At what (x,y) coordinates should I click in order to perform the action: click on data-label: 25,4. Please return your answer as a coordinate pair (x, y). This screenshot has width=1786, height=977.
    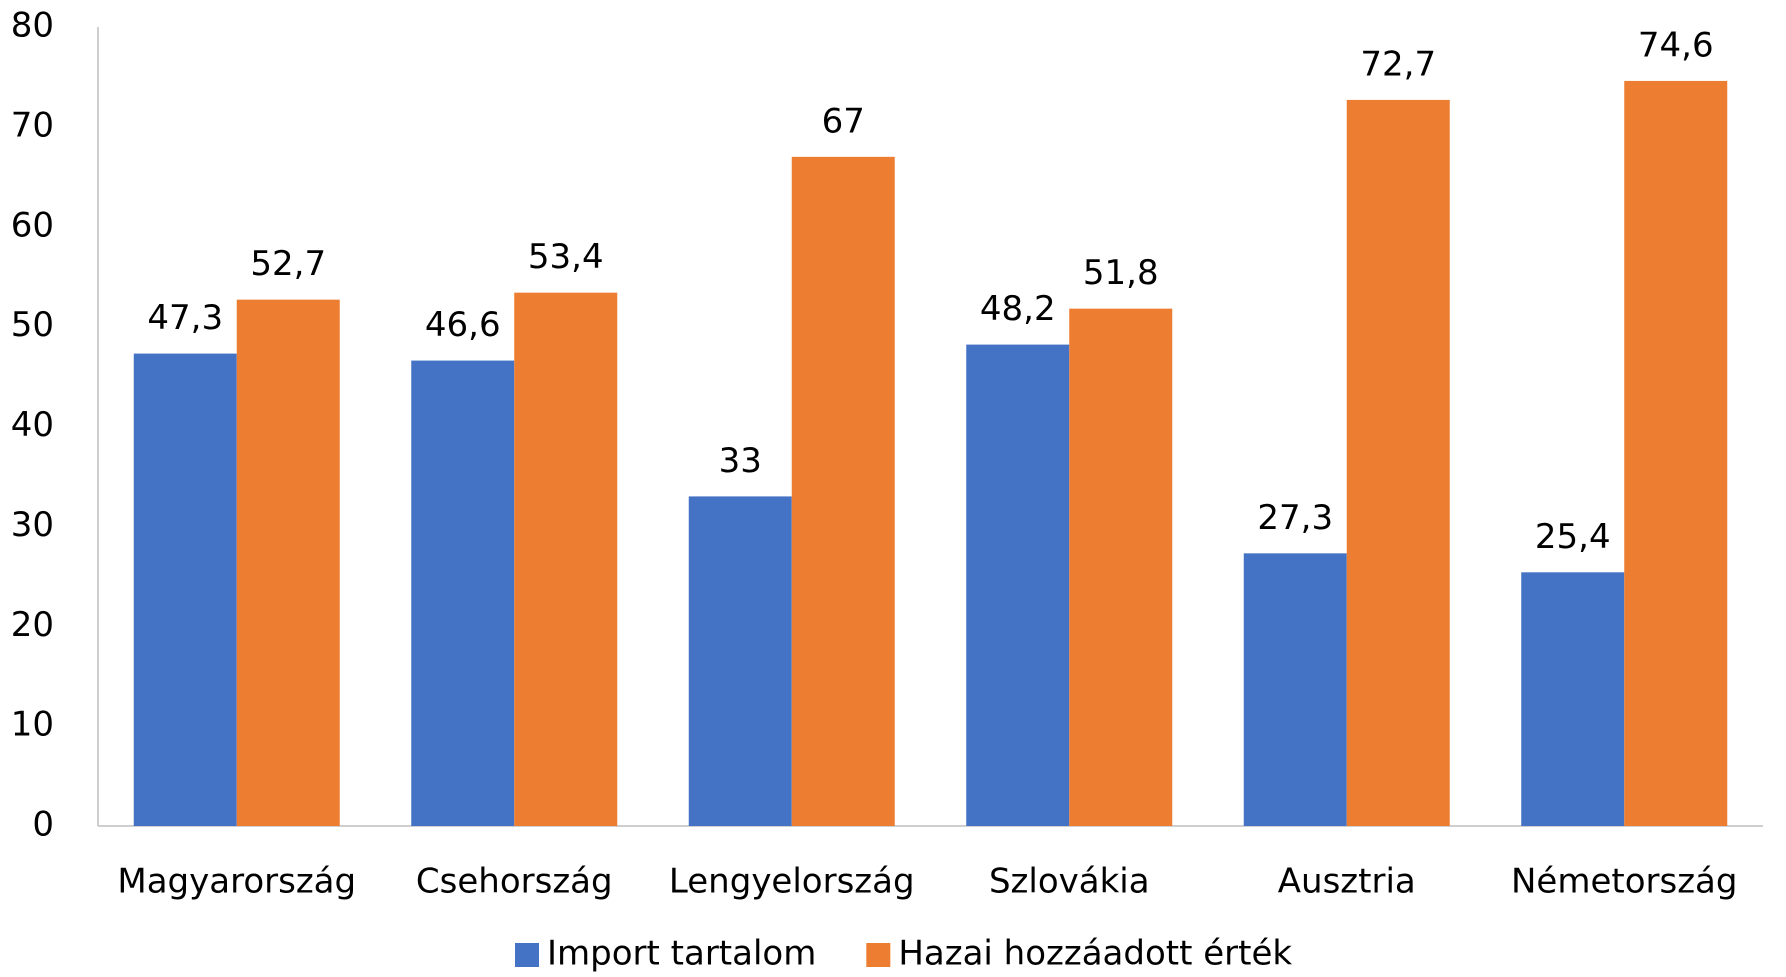
    Looking at the image, I should click on (1573, 537).